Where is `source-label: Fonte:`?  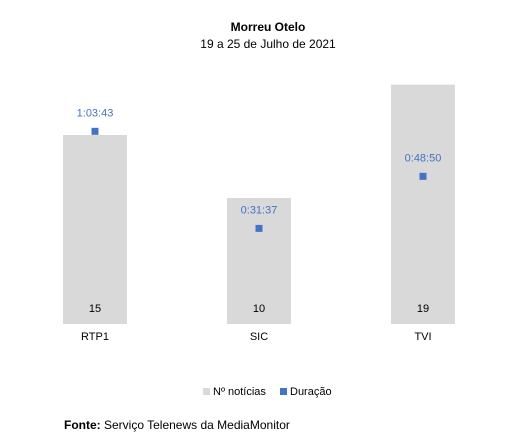
source-label: Fonte: is located at coordinates (82, 425).